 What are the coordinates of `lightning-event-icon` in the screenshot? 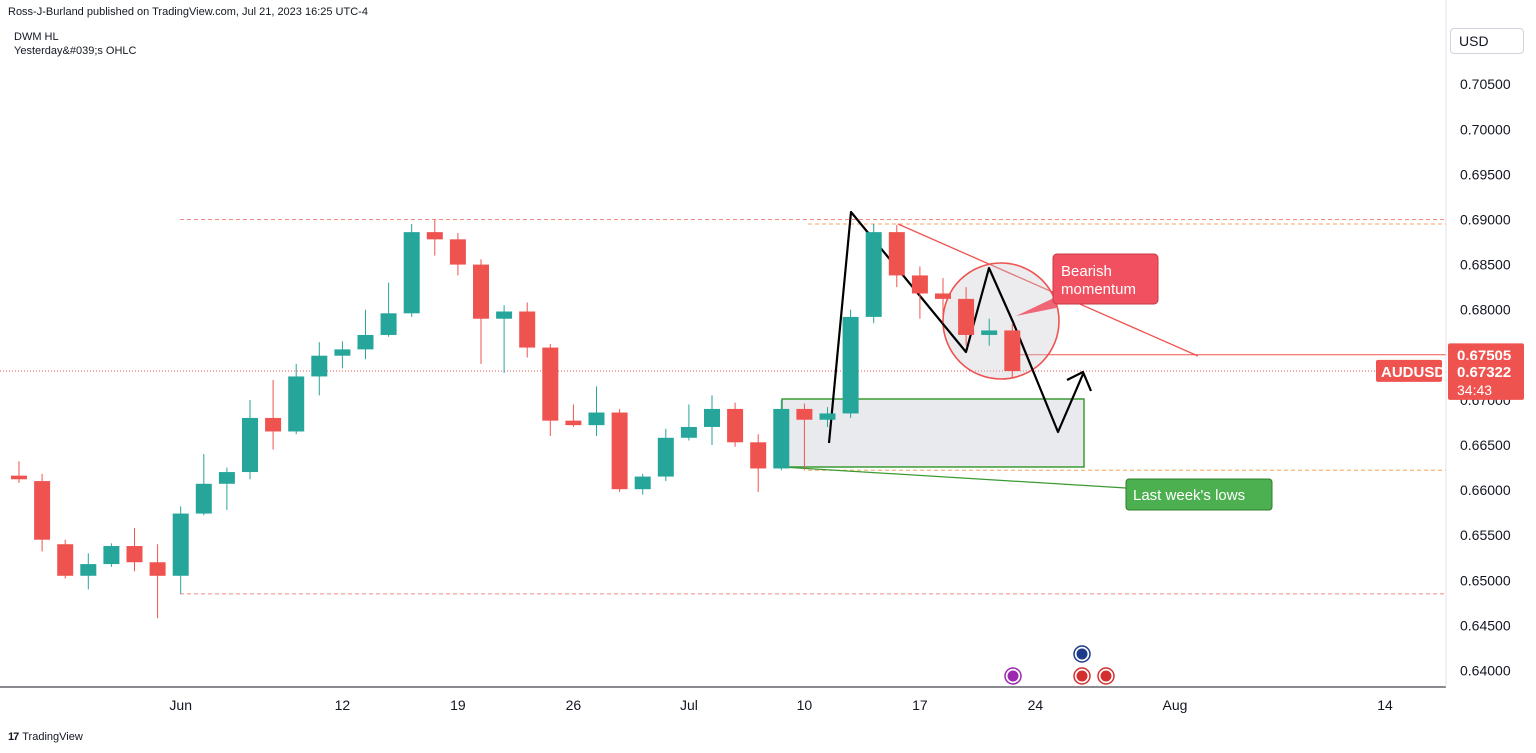 It's located at (1013, 676).